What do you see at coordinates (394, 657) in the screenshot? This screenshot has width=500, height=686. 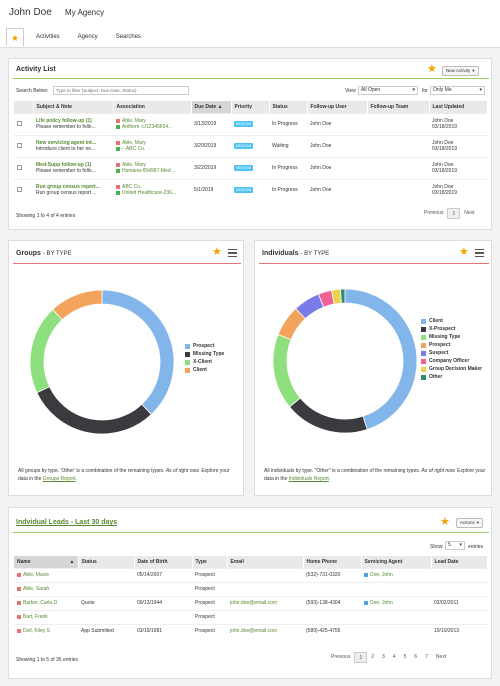 I see `pager-page-4: 4` at bounding box center [394, 657].